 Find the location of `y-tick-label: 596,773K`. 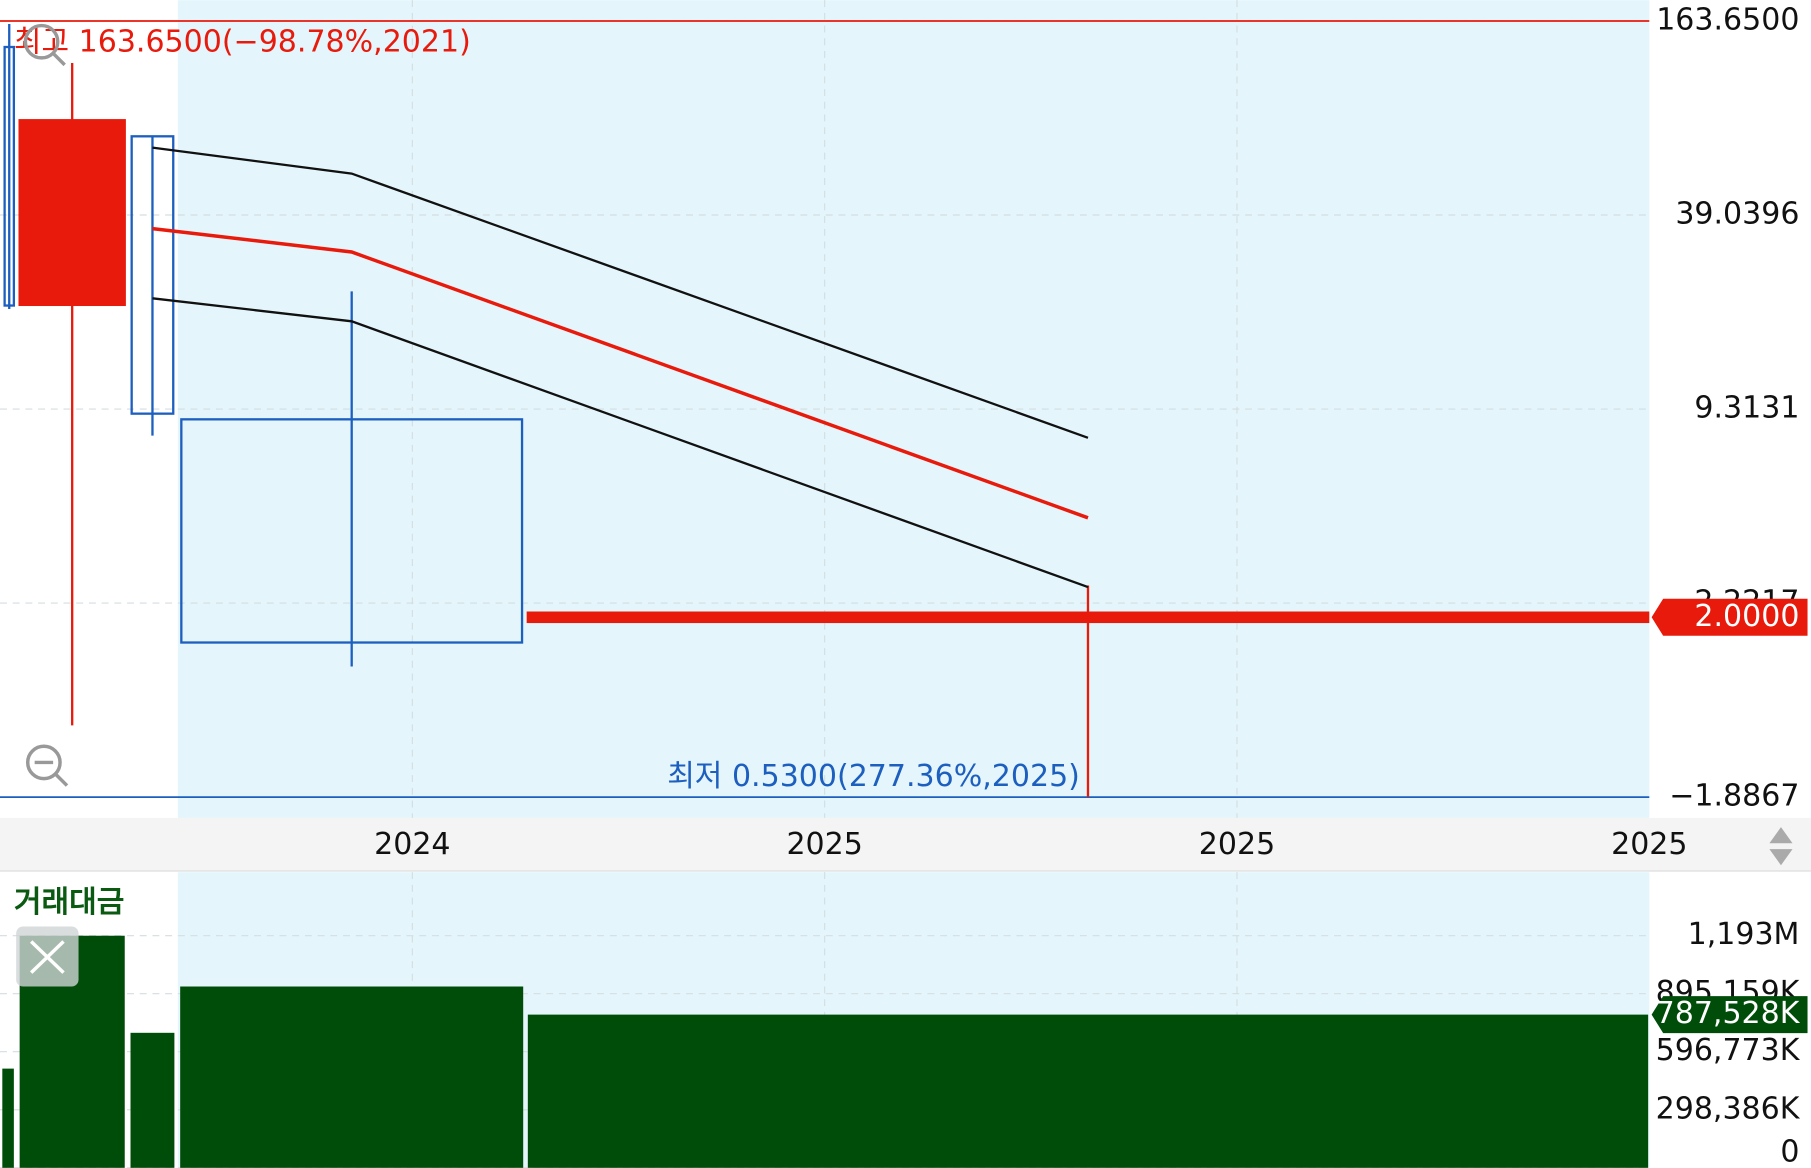

y-tick-label: 596,773K is located at coordinates (1728, 1050).